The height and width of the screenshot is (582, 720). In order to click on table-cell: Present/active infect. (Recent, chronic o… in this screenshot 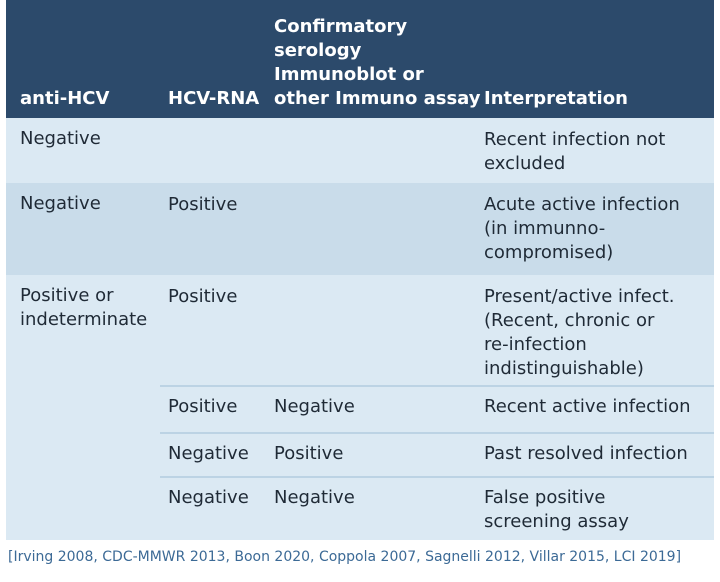, I will do `click(579, 333)`.